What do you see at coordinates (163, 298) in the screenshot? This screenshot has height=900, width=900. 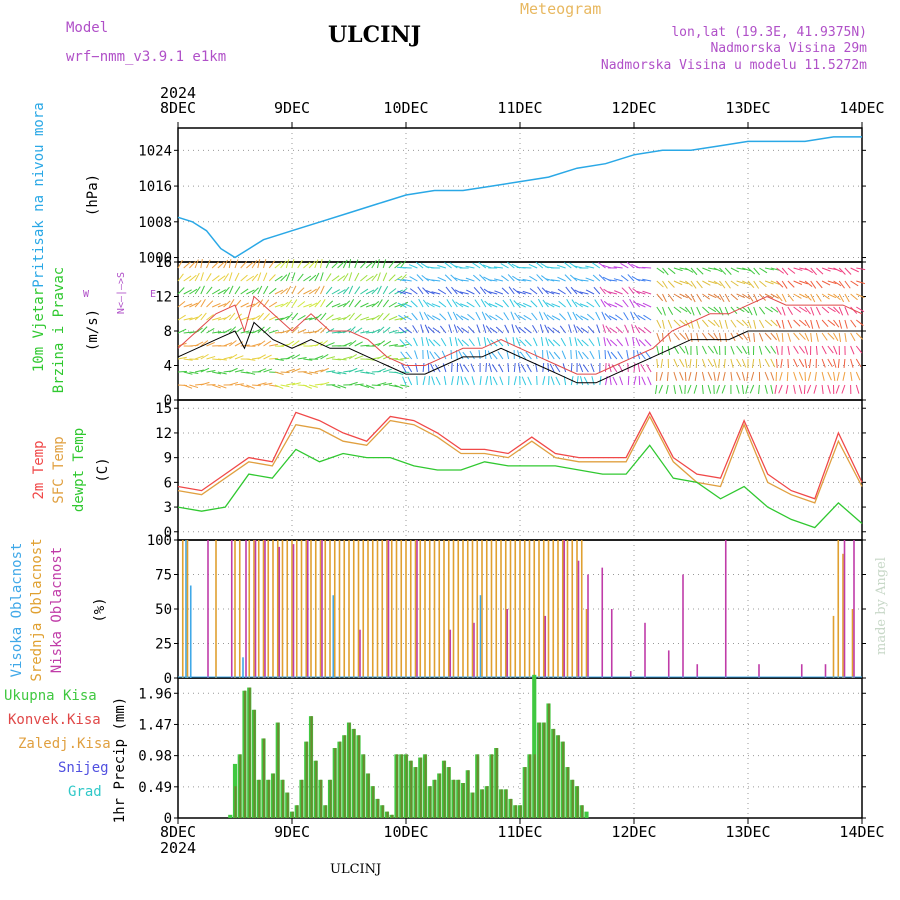 I see `y-tick-label: 12` at bounding box center [163, 298].